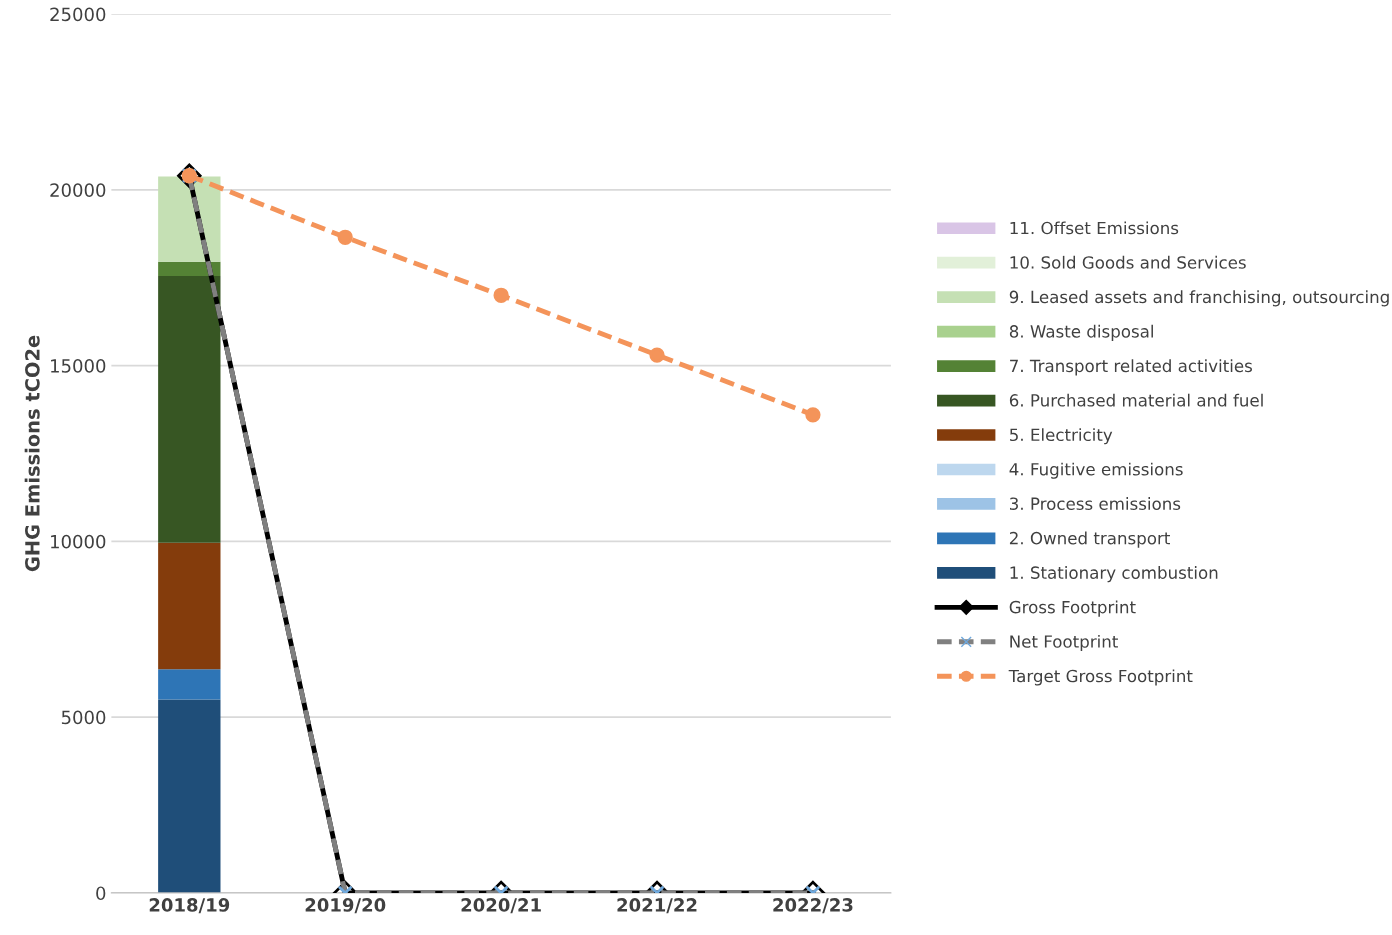 The image size is (1392, 935). I want to click on x-tick-label: 2022/23, so click(813, 906).